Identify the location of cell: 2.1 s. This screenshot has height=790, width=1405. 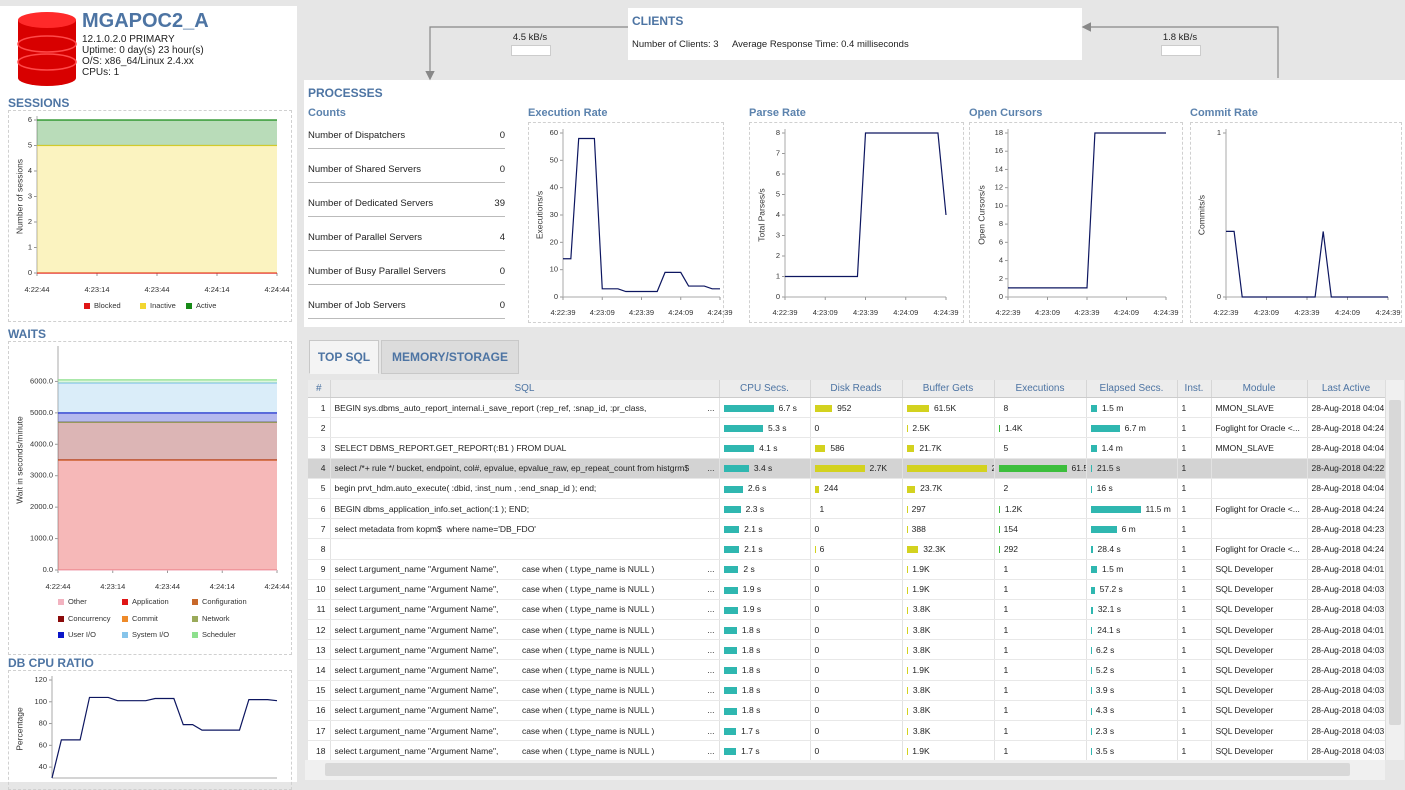
(764, 549).